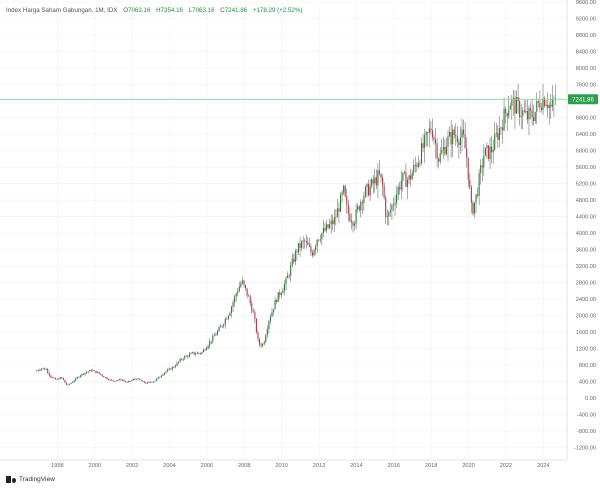  What do you see at coordinates (30, 479) in the screenshot?
I see `tradingview-brand: TradingView` at bounding box center [30, 479].